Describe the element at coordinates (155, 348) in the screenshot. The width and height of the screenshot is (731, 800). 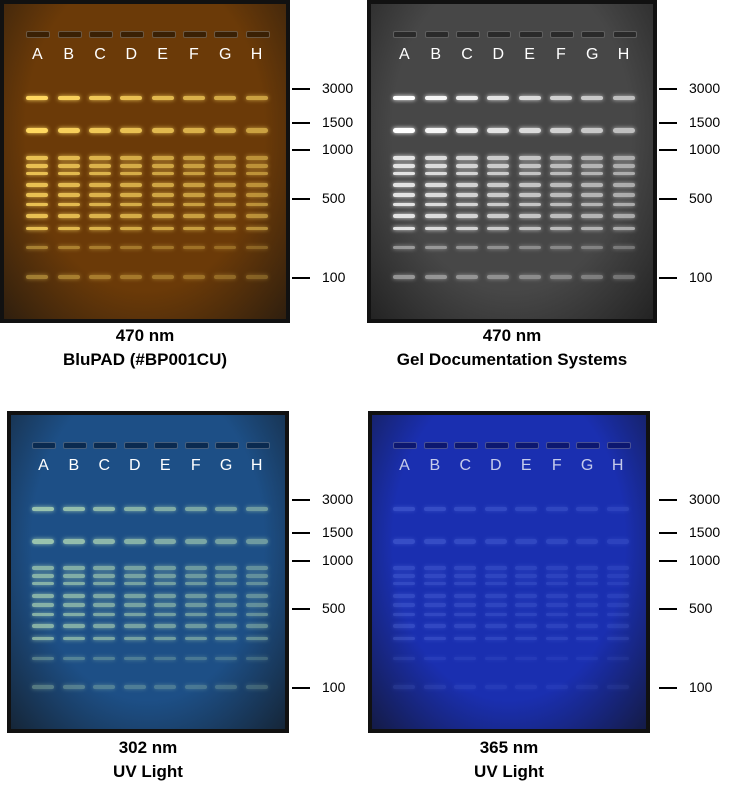
I see `panel-caption-bluepad: 470 nm BluPAD (#BP001CU)` at that location.